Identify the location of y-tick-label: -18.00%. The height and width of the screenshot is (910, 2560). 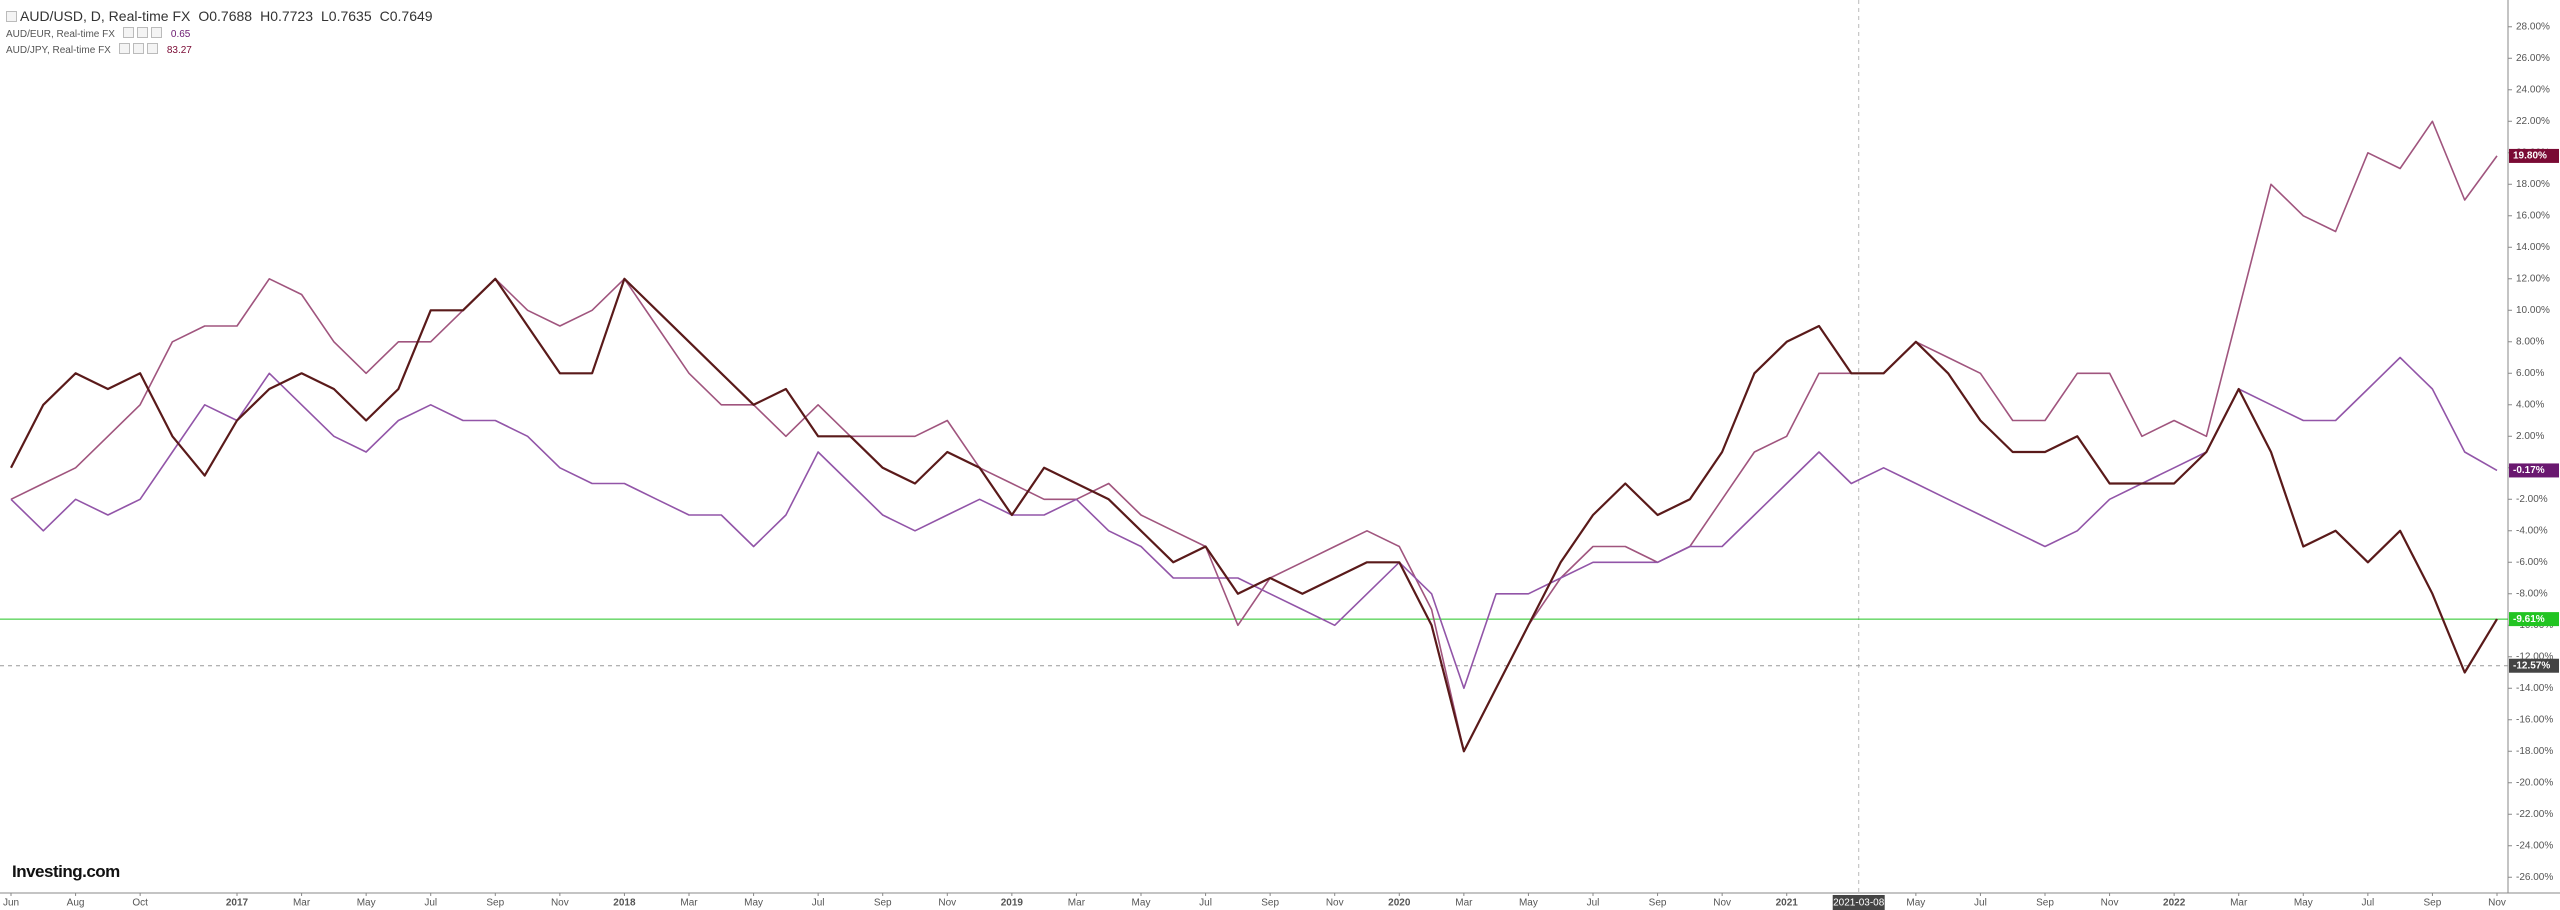
(2534, 751).